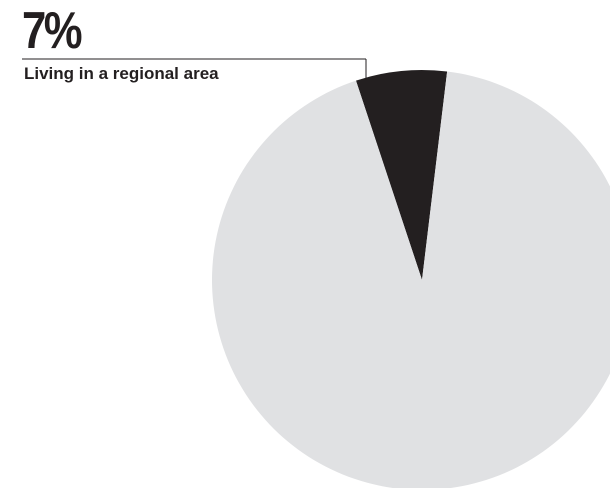 The image size is (610, 488). Describe the element at coordinates (52, 31) in the screenshot. I see `percentage-label: 7%` at that location.